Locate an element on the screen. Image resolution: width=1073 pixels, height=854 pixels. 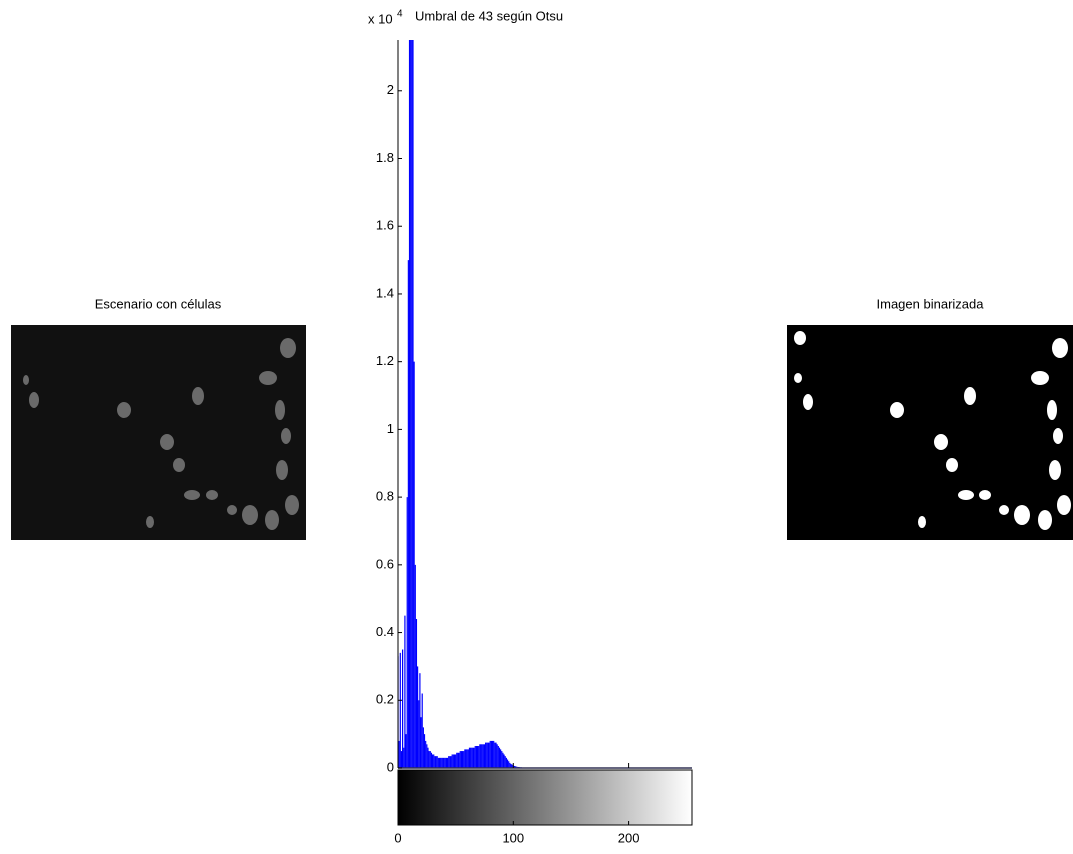
bars is located at coordinates (463, 404).